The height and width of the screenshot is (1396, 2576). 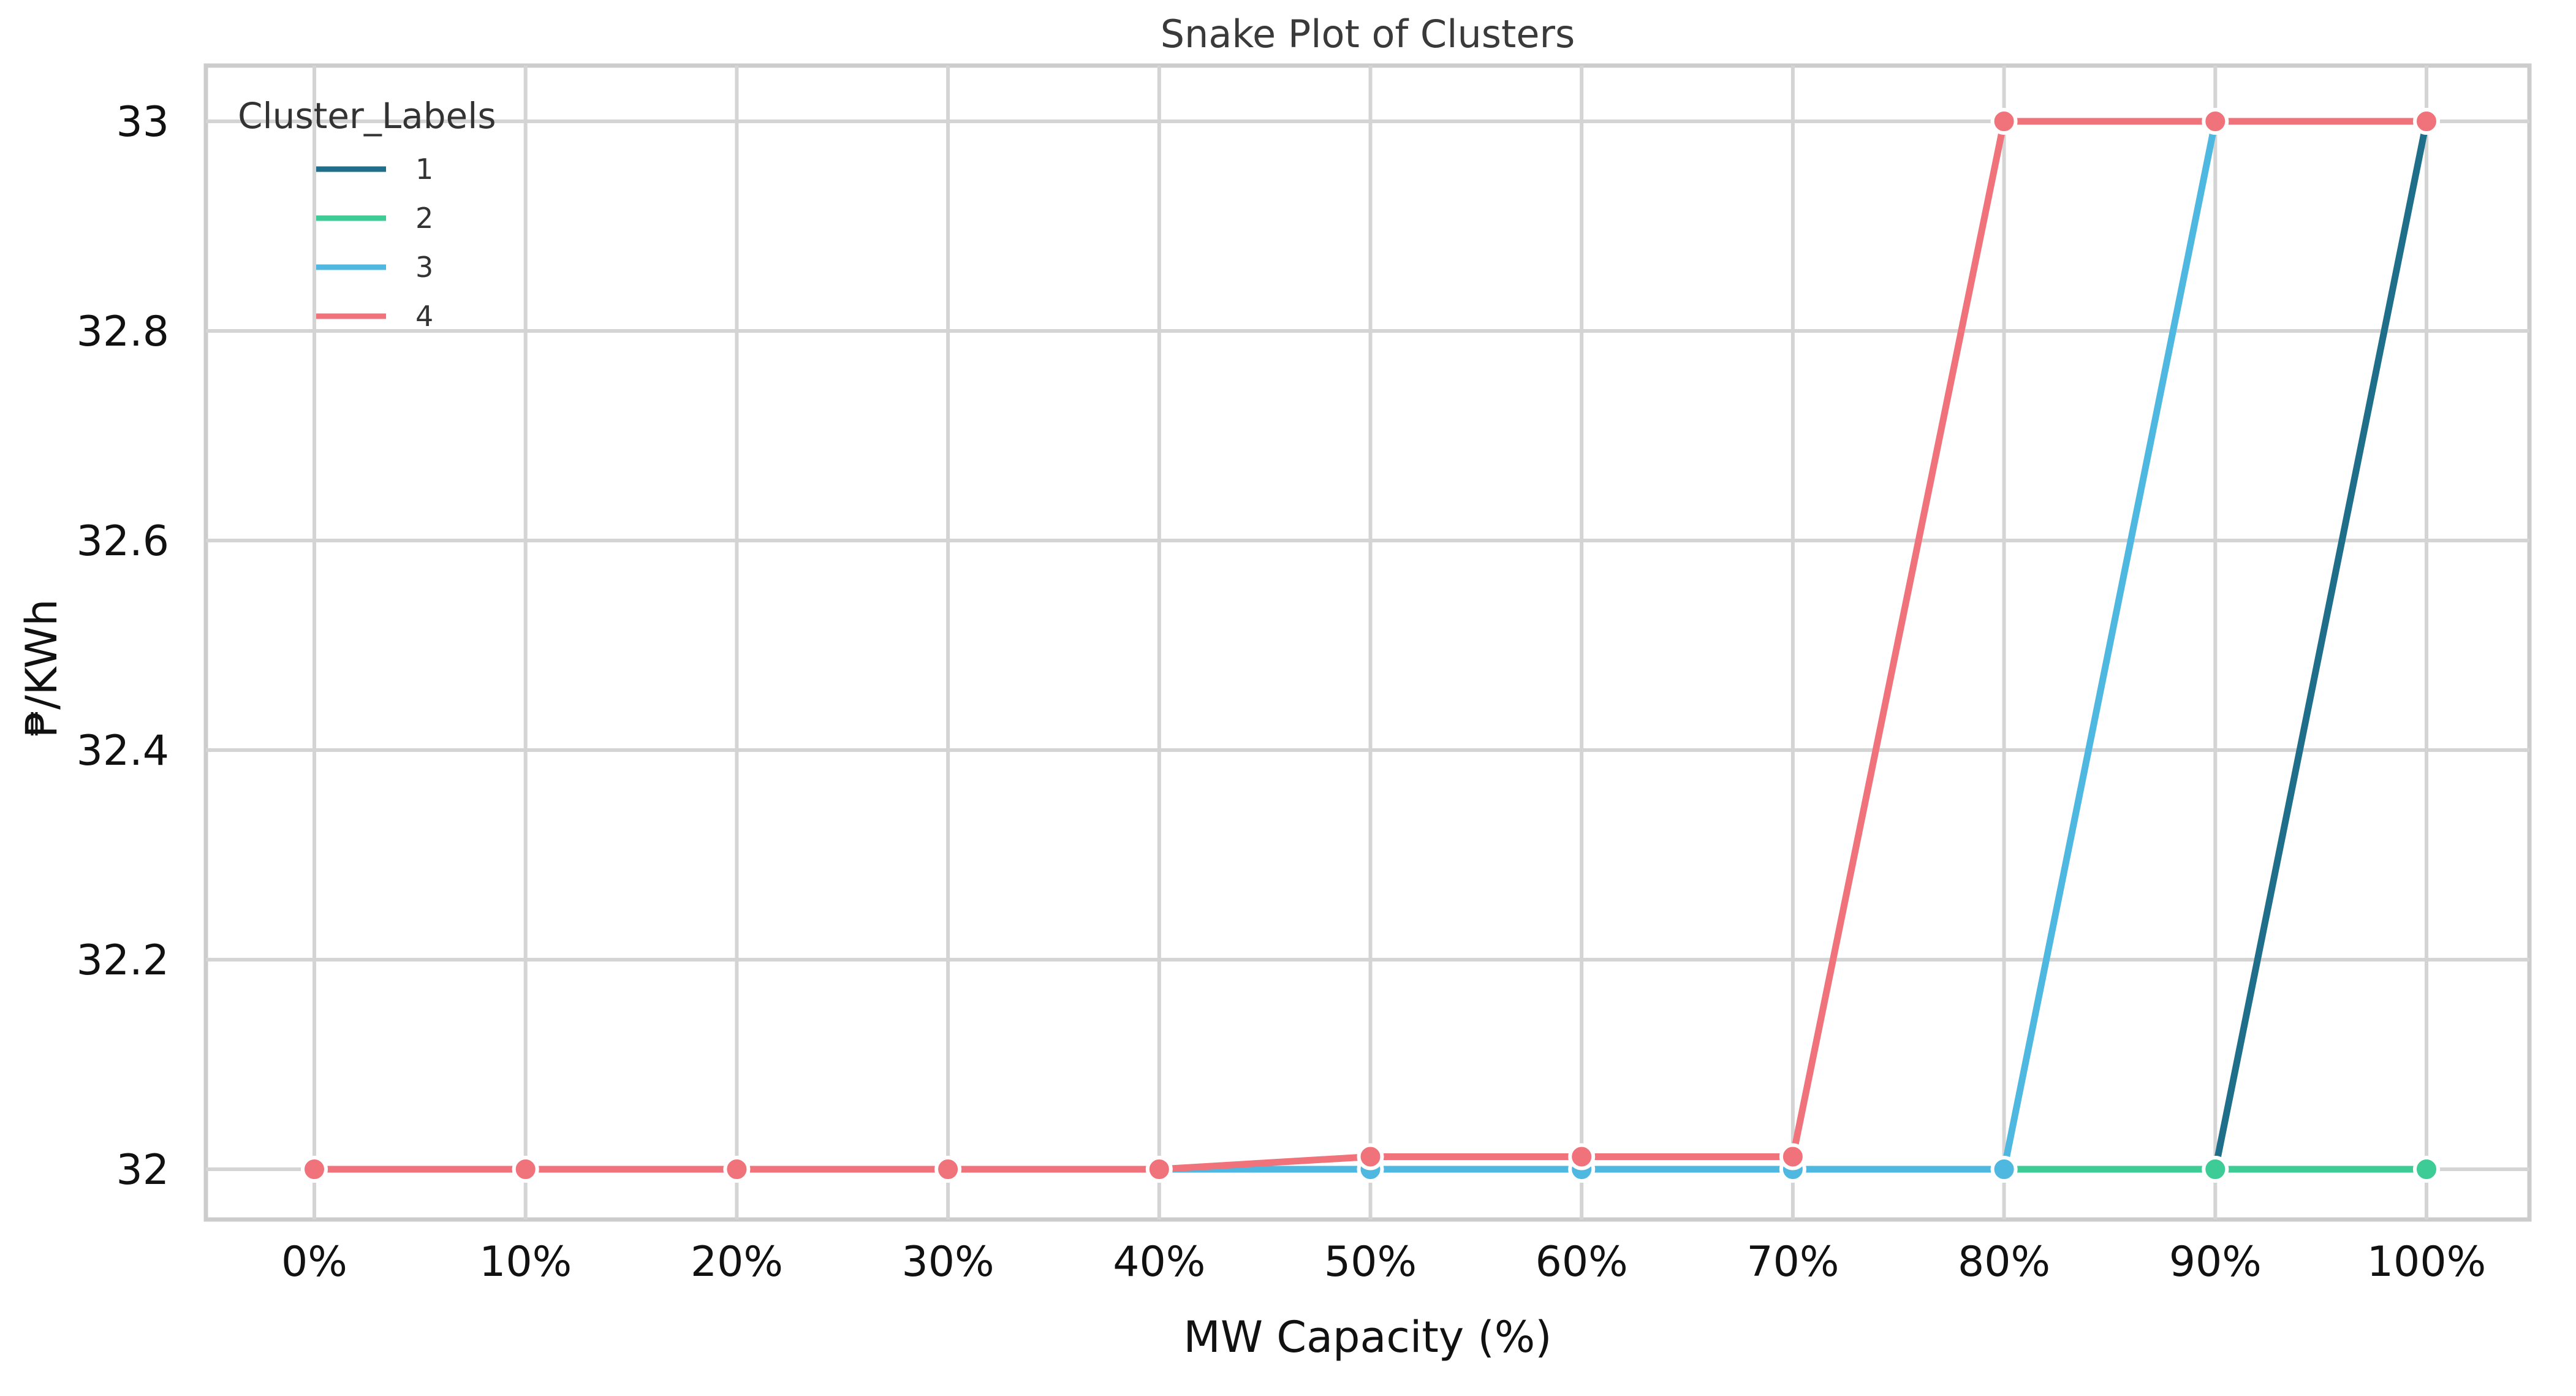 What do you see at coordinates (948, 1262) in the screenshot?
I see `x-tick-label: 30%` at bounding box center [948, 1262].